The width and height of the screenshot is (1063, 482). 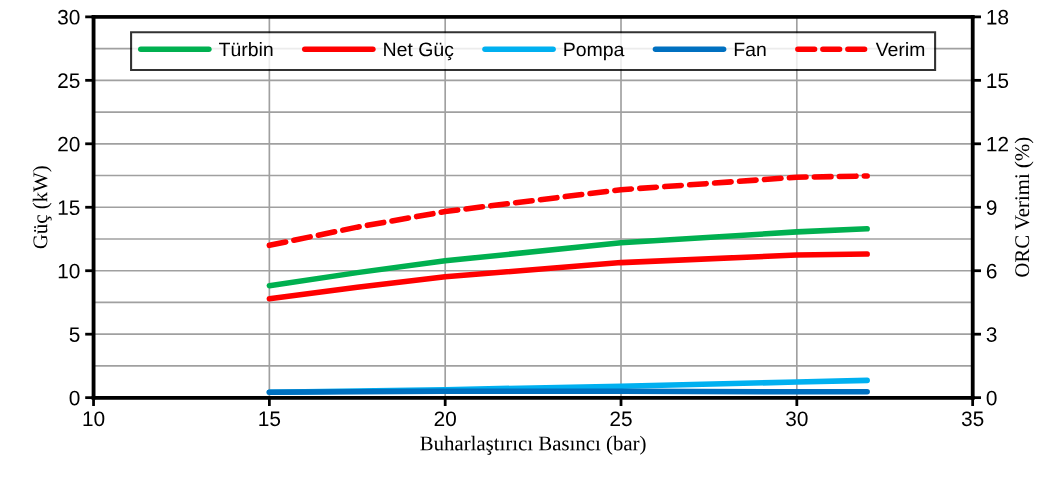 What do you see at coordinates (270, 419) in the screenshot?
I see `x-tick-label: 15` at bounding box center [270, 419].